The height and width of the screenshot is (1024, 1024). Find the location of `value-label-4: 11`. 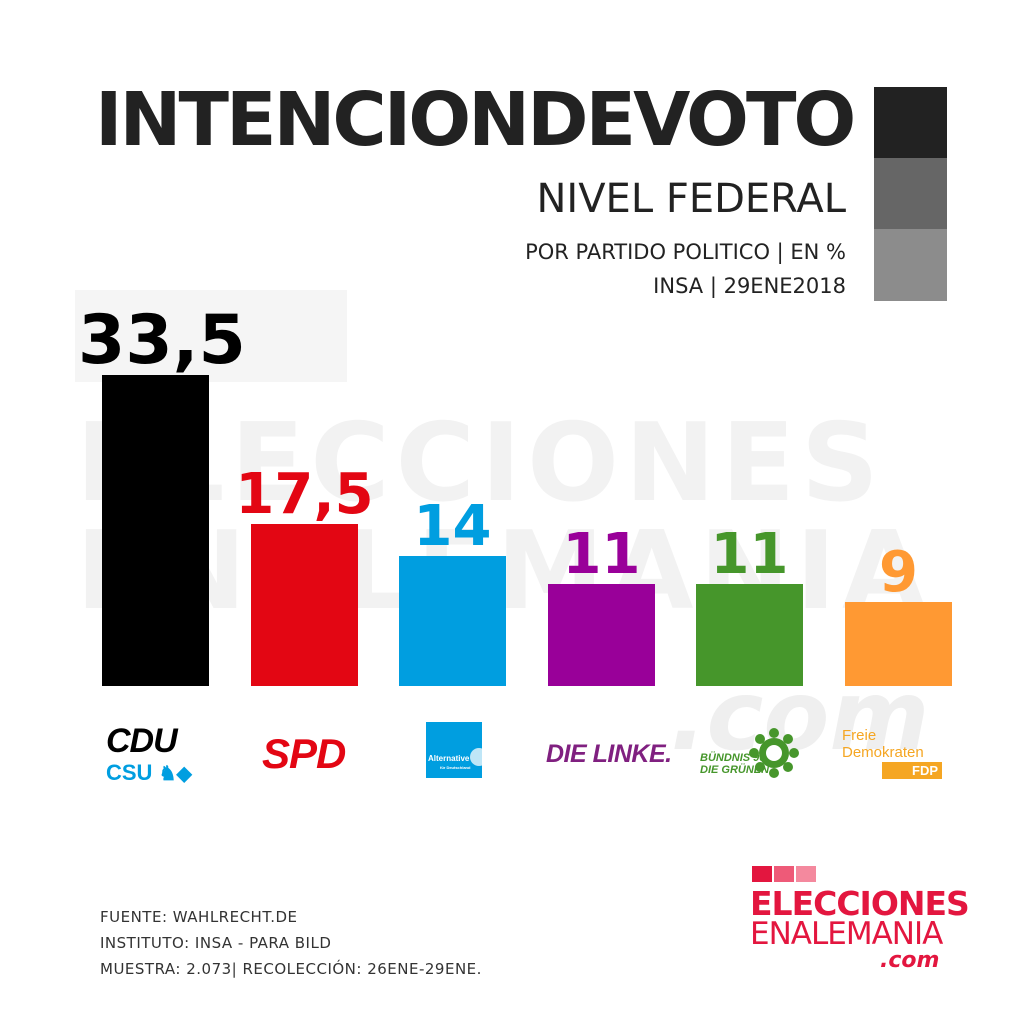

value-label-4: 11 is located at coordinates (601, 554).